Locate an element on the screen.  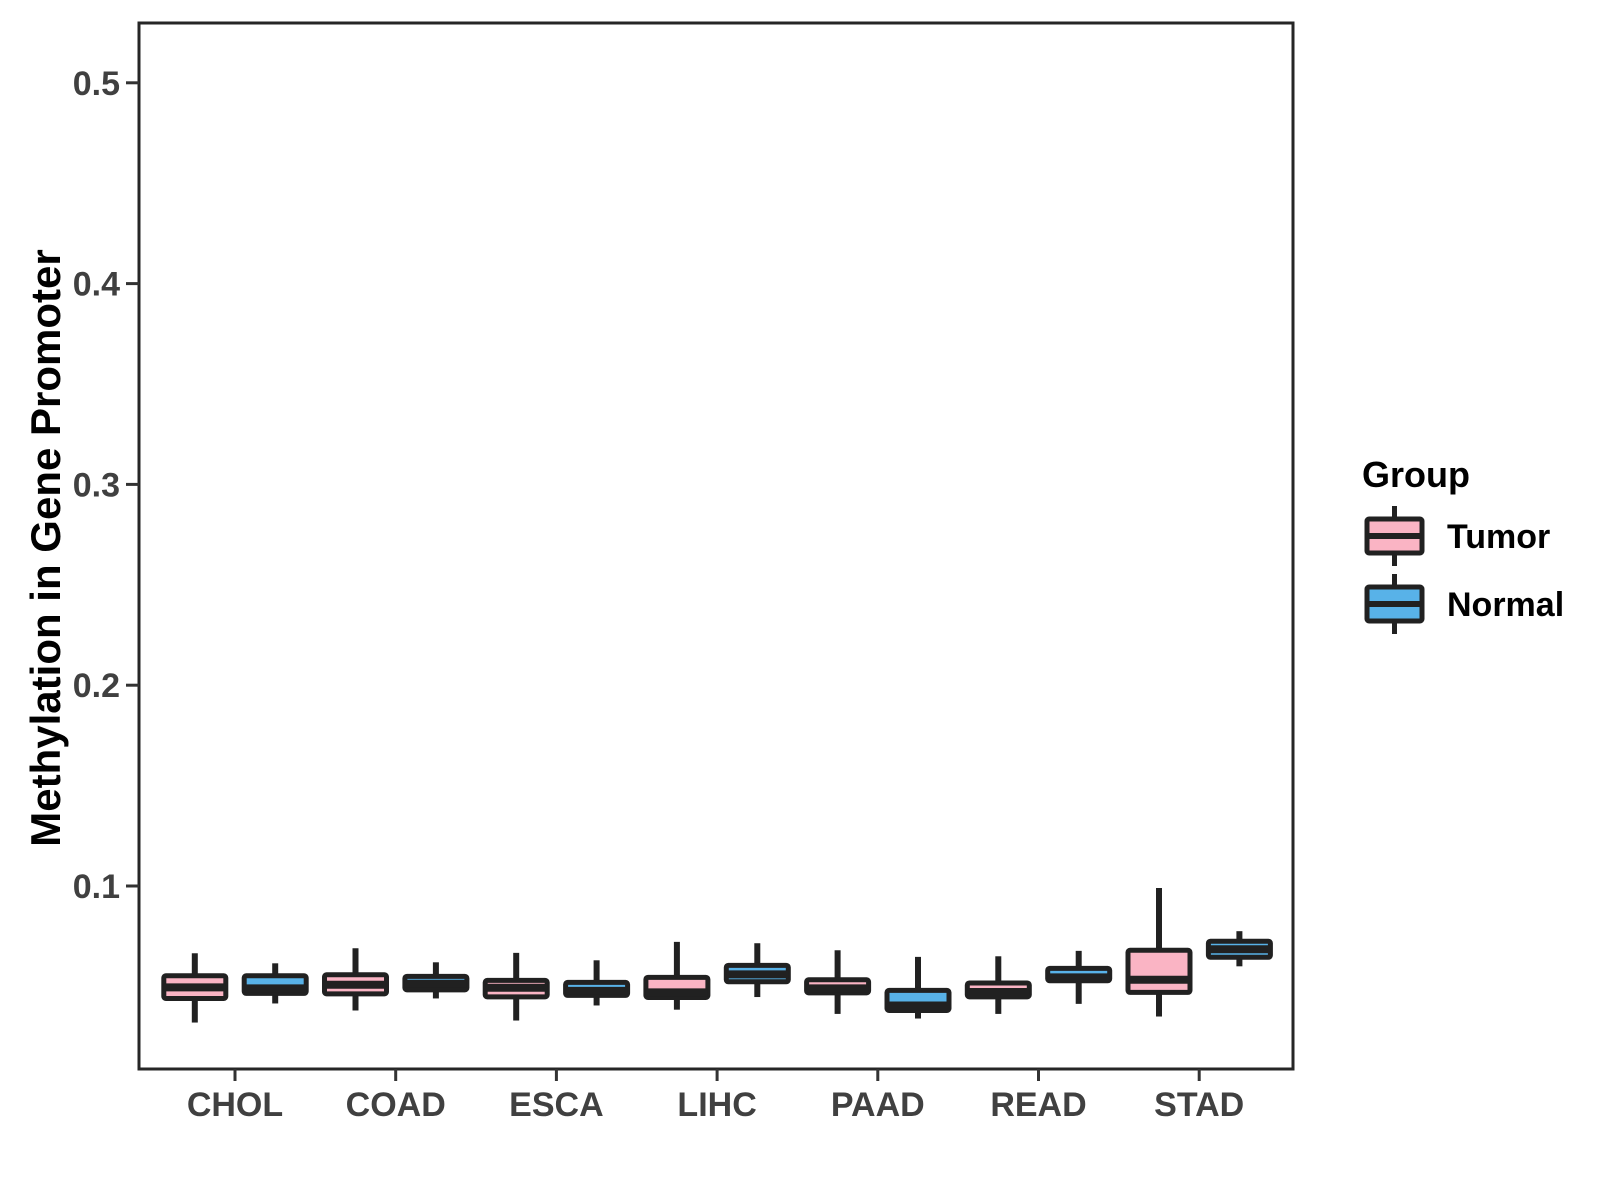
y-axis: 0.5 0.4 0.3 0.2 0.1 is located at coordinates (106, 485).